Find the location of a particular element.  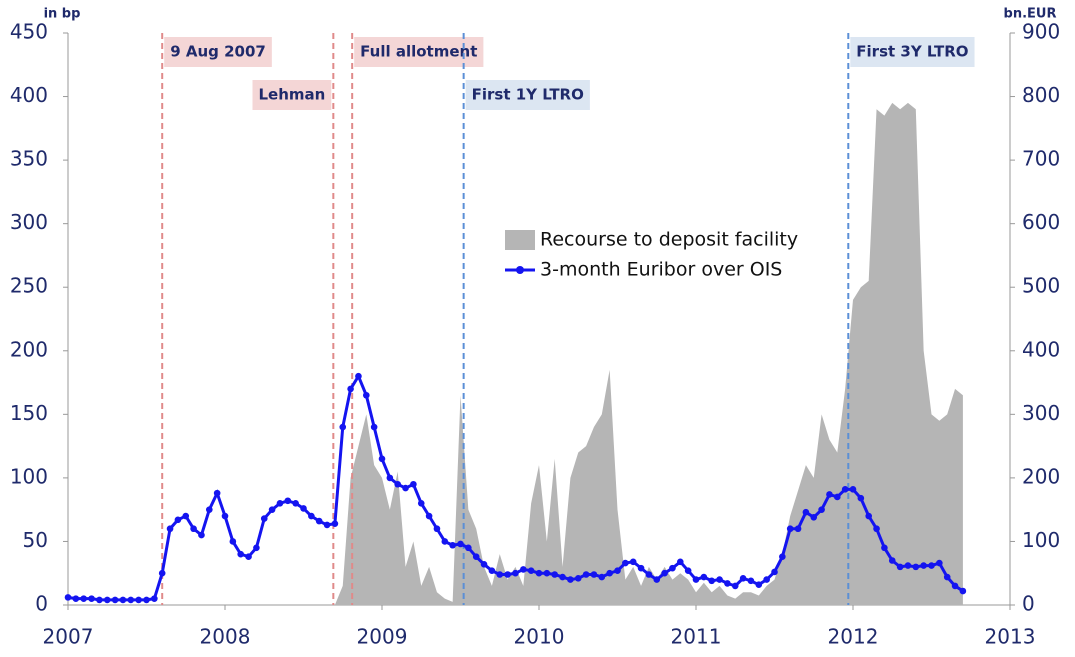

y-tick-label: 100 is located at coordinates (29, 476).